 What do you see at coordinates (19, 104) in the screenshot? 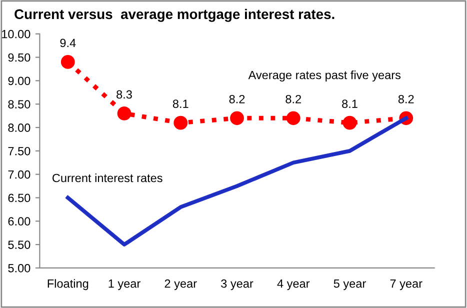
I see `y-tick-label: 8.50` at bounding box center [19, 104].